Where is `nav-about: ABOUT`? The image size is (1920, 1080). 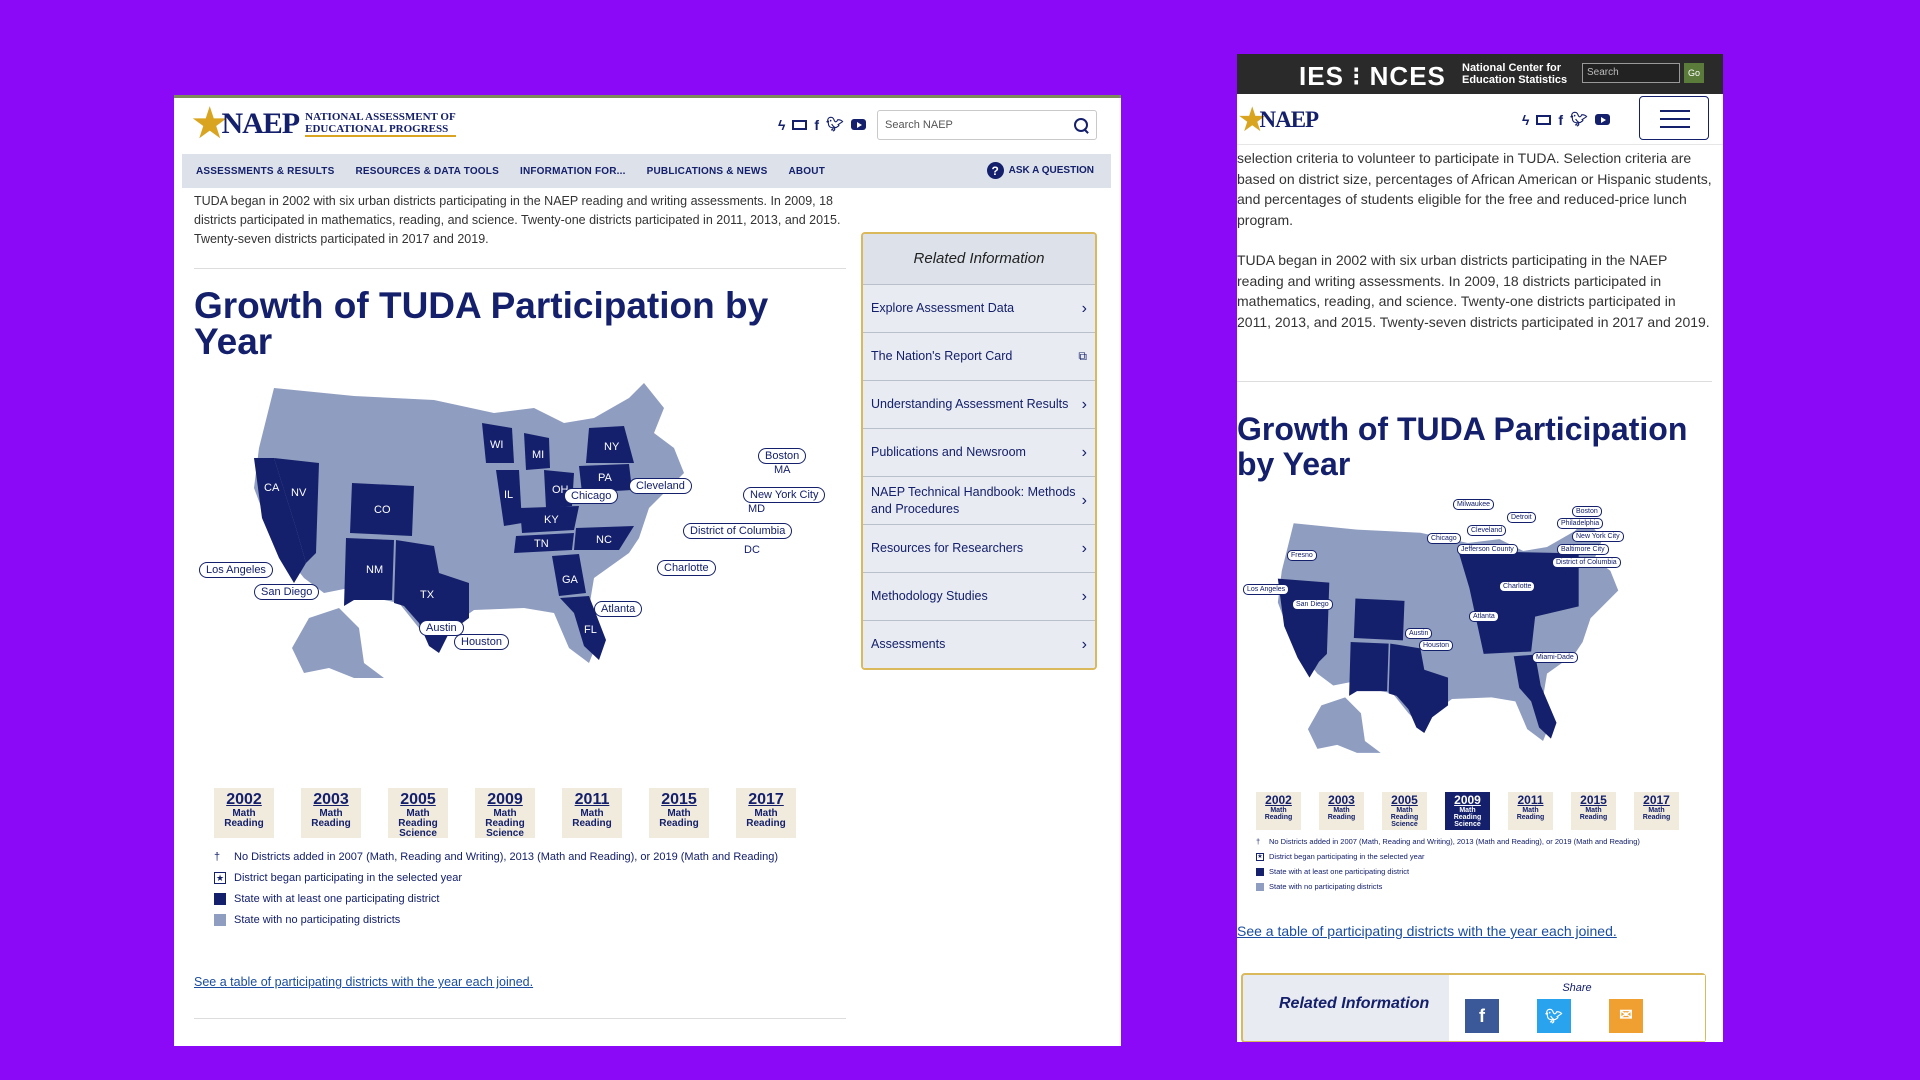
nav-about: ABOUT is located at coordinates (807, 171).